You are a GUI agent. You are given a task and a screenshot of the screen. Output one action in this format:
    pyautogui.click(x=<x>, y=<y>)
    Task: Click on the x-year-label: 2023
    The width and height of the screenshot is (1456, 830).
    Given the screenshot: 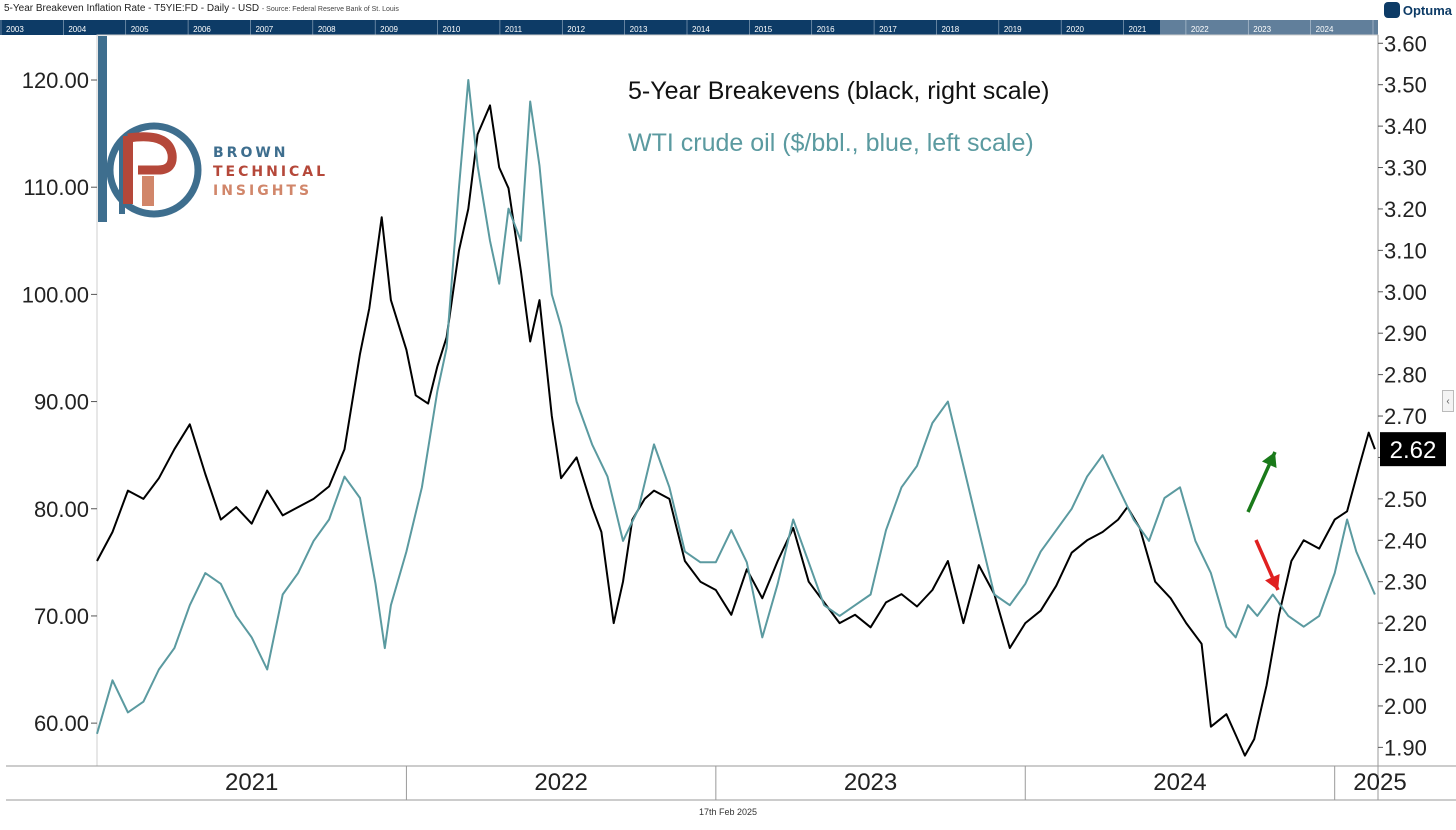 What is the action you would take?
    pyautogui.click(x=870, y=782)
    